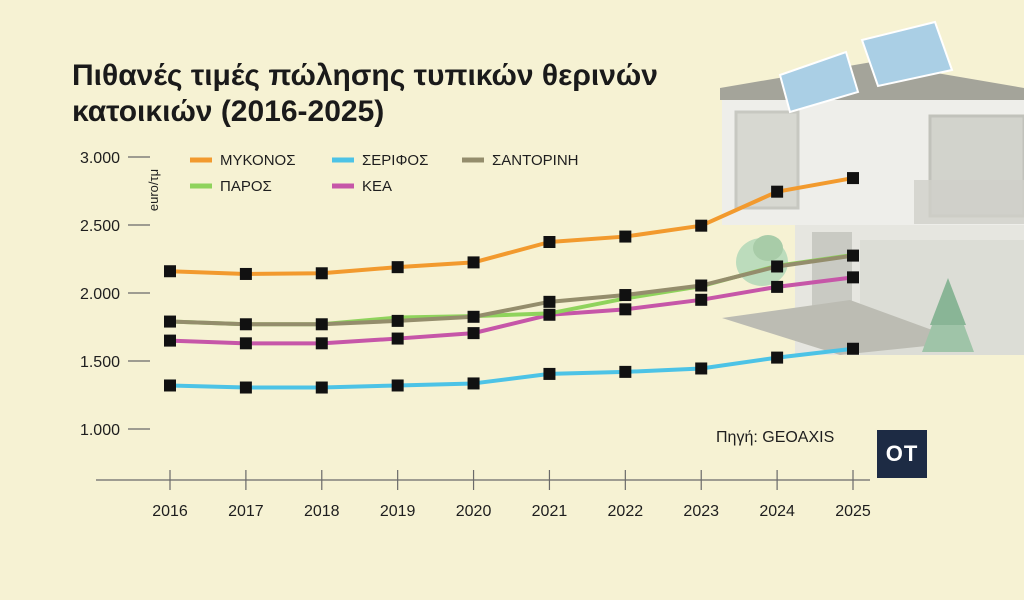 The width and height of the screenshot is (1024, 600). Describe the element at coordinates (322, 511) in the screenshot. I see `x-tick-label: 2018` at that location.